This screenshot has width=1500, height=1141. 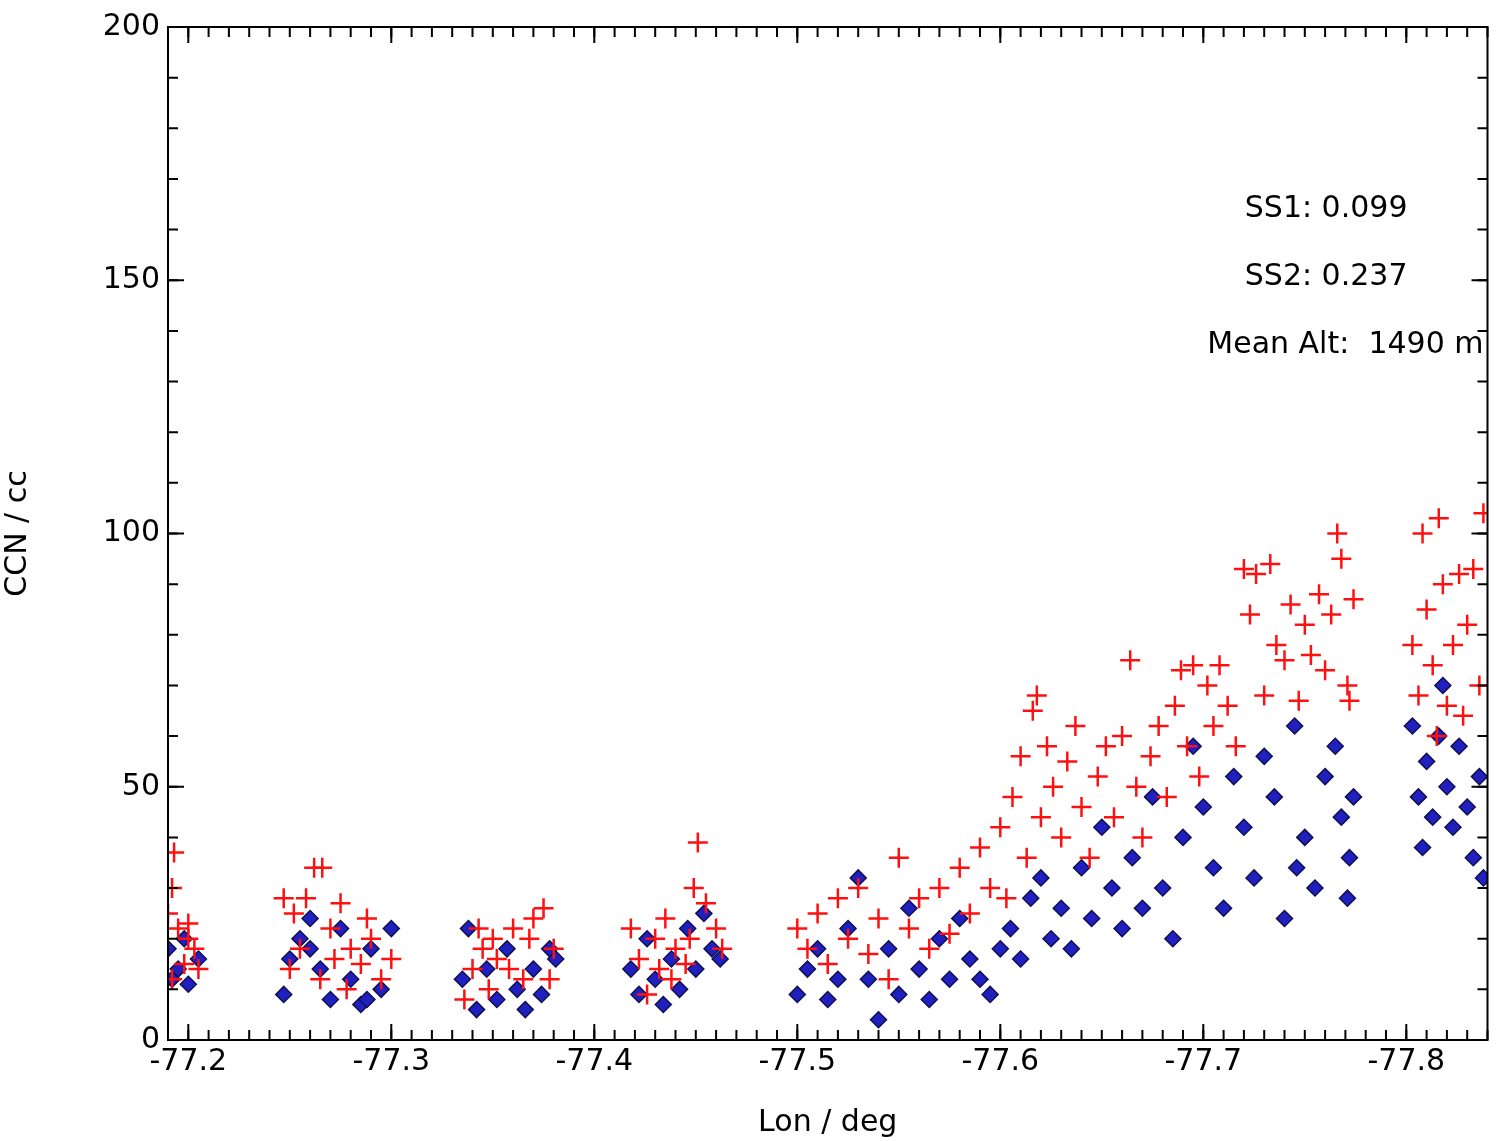 I want to click on x-tick-label: -77.4, so click(x=594, y=1059).